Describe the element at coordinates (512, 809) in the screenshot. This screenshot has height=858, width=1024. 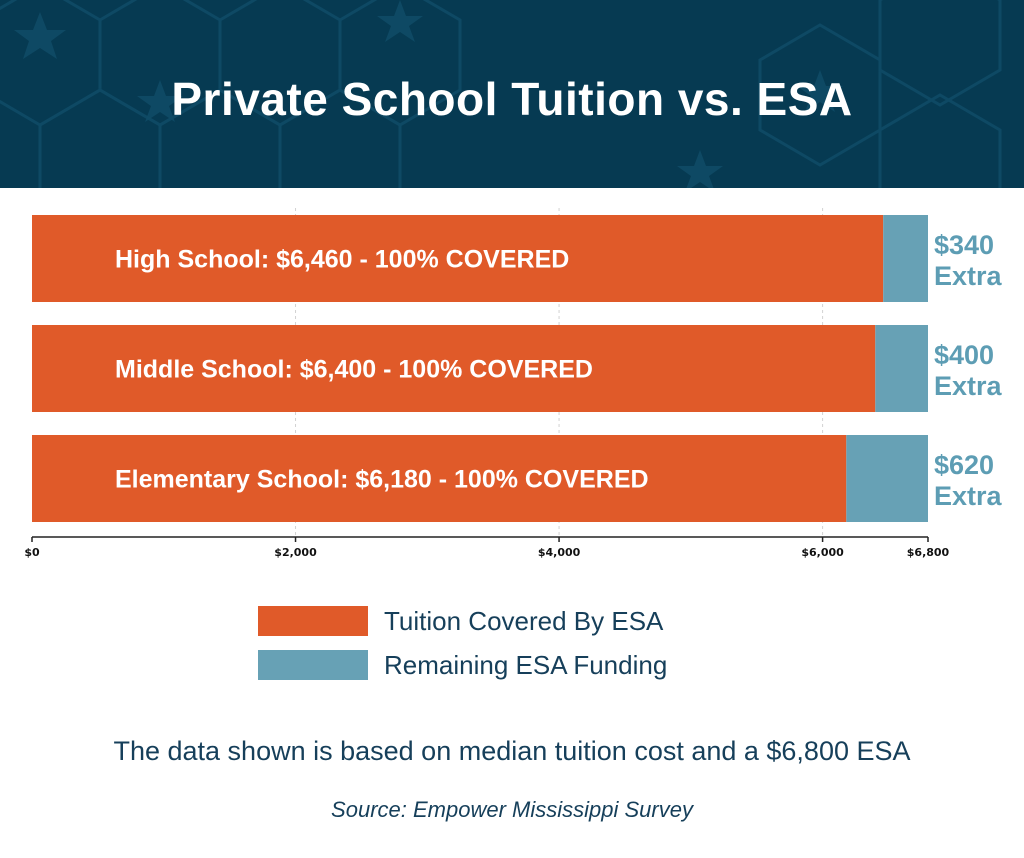
I see `source-citation: Source: Empower Mississippi Survey` at that location.